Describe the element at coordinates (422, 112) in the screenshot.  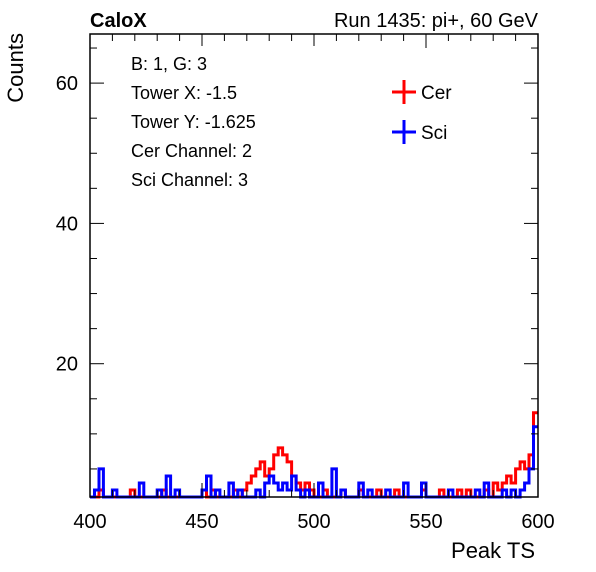
I see `legend: Cer Sci` at that location.